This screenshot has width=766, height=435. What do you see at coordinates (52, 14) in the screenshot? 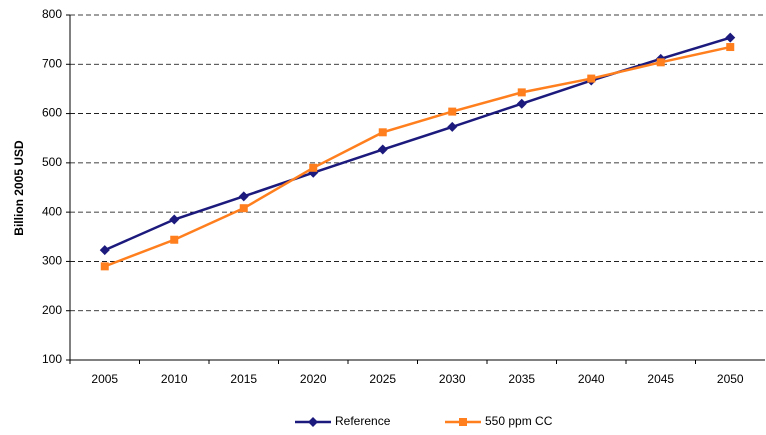
I see `y-tick-label: 800` at bounding box center [52, 14].